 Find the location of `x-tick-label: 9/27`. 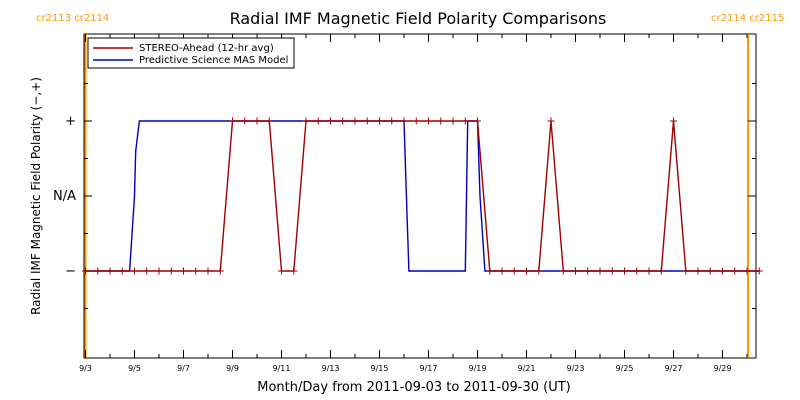

x-tick-label: 9/27 is located at coordinates (674, 368).